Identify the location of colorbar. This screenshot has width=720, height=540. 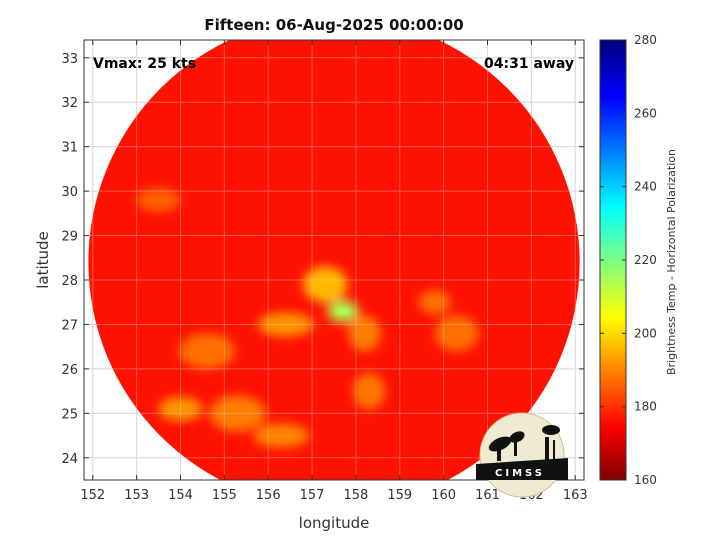
(613, 260).